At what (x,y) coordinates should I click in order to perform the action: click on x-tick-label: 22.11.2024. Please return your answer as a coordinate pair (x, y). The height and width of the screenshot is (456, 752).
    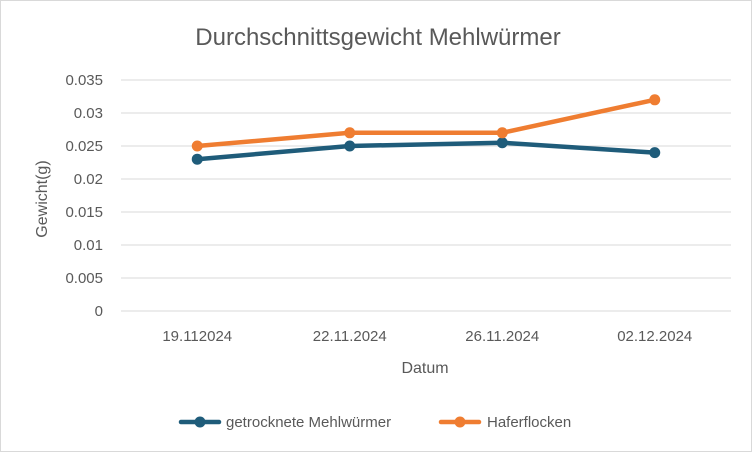
    Looking at the image, I should click on (350, 336).